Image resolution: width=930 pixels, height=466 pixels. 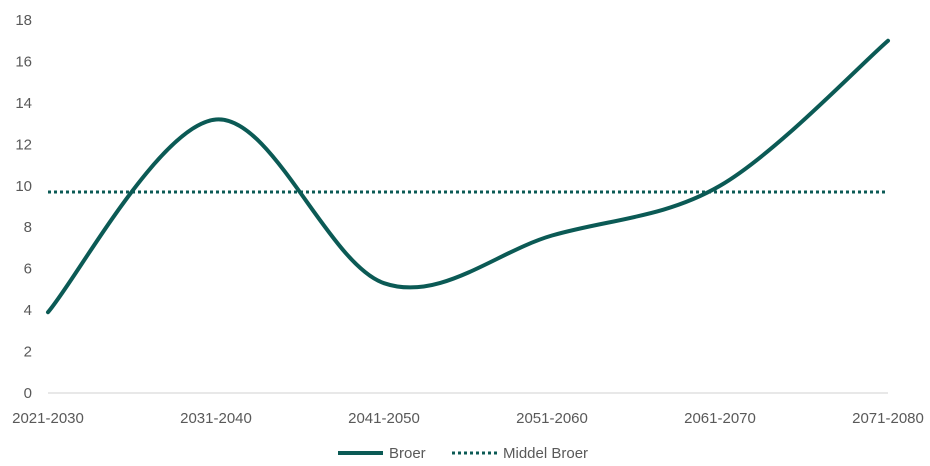 I want to click on x-tick-label: 2041-2050, so click(x=384, y=418).